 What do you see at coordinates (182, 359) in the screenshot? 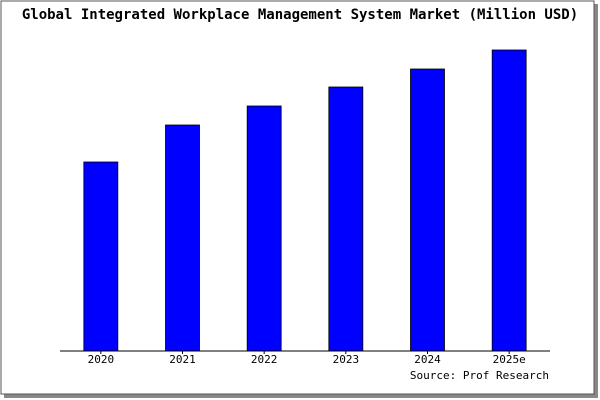
I see `x-tick-label: 2021` at bounding box center [182, 359].